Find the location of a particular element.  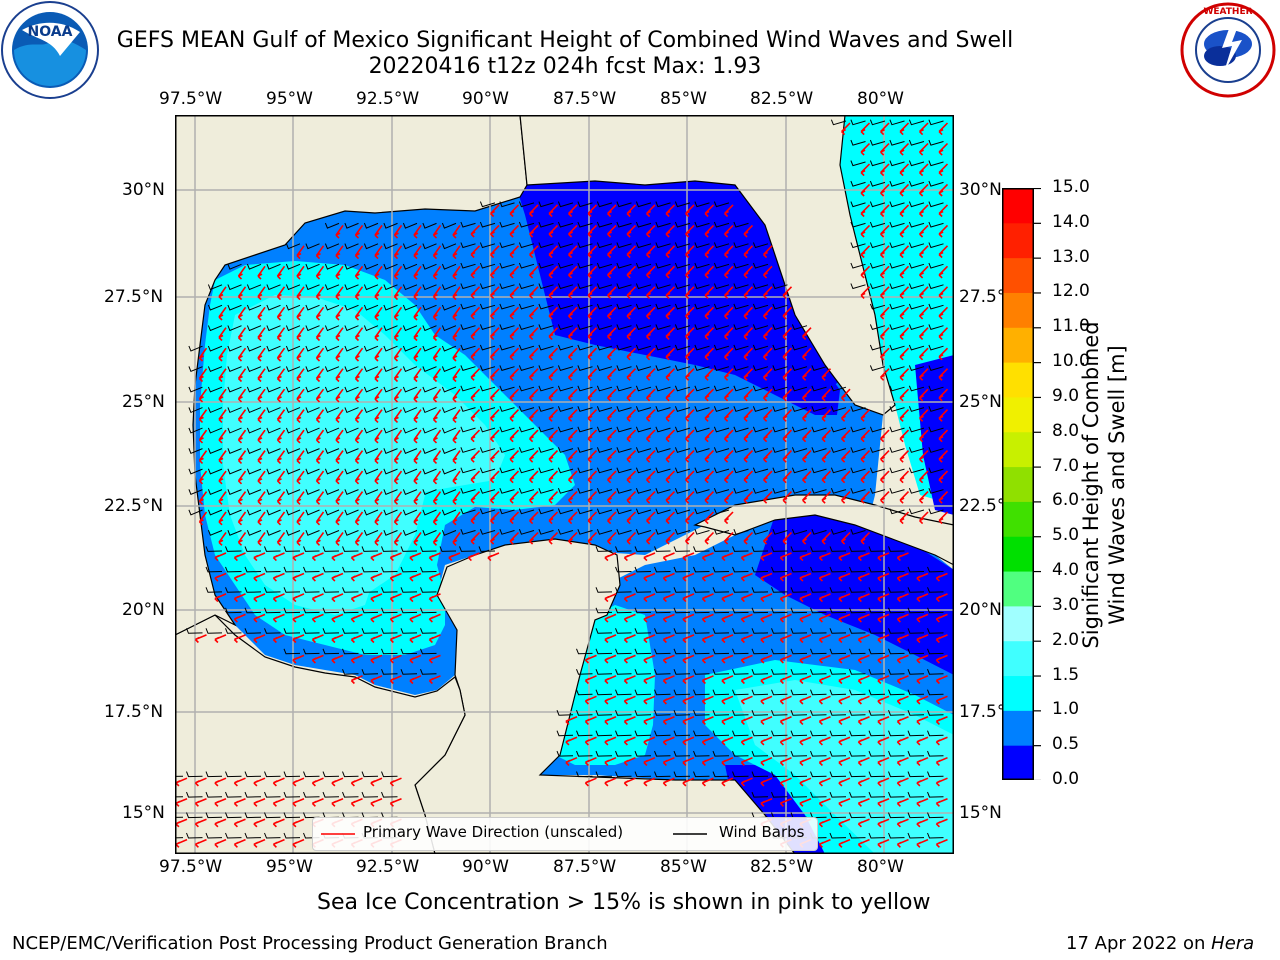

colorbar-tick-label: 14.0 is located at coordinates (1071, 221).